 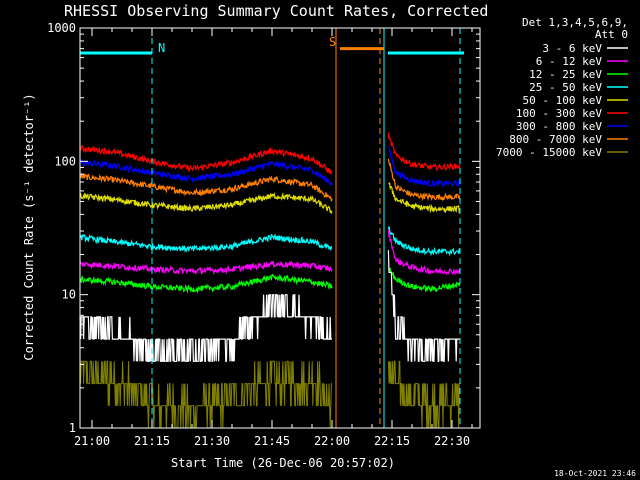 What do you see at coordinates (283, 463) in the screenshot?
I see `x-axis-label: Start Time (26-Dec-06 20:57:02)` at bounding box center [283, 463].